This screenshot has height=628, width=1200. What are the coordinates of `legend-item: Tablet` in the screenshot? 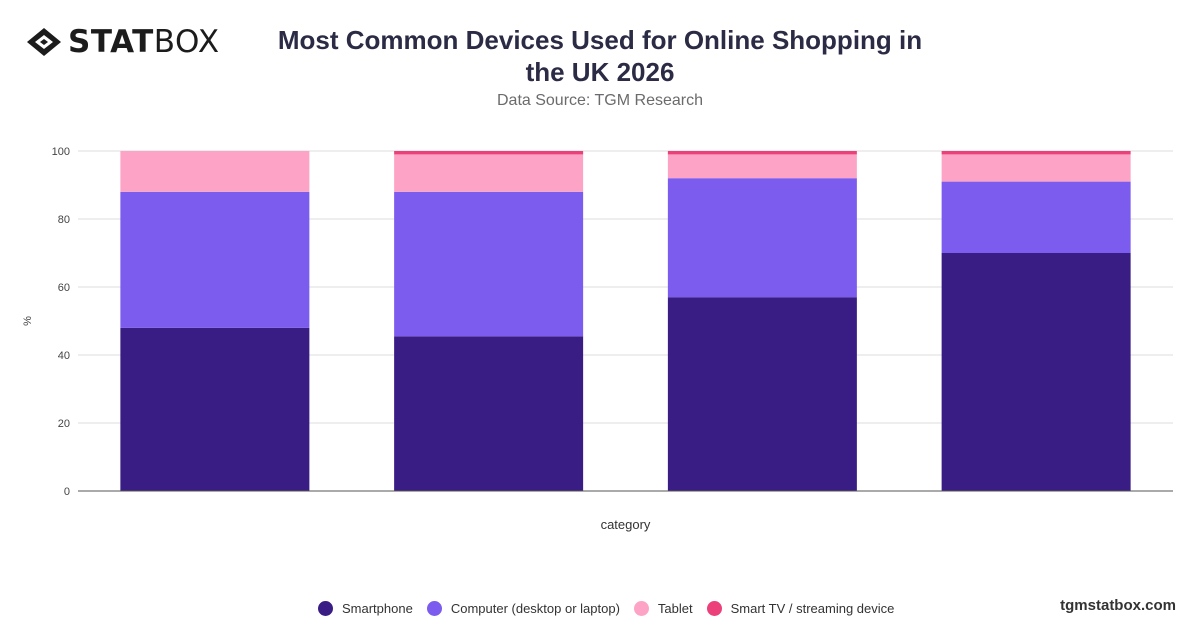 It's located at (663, 608).